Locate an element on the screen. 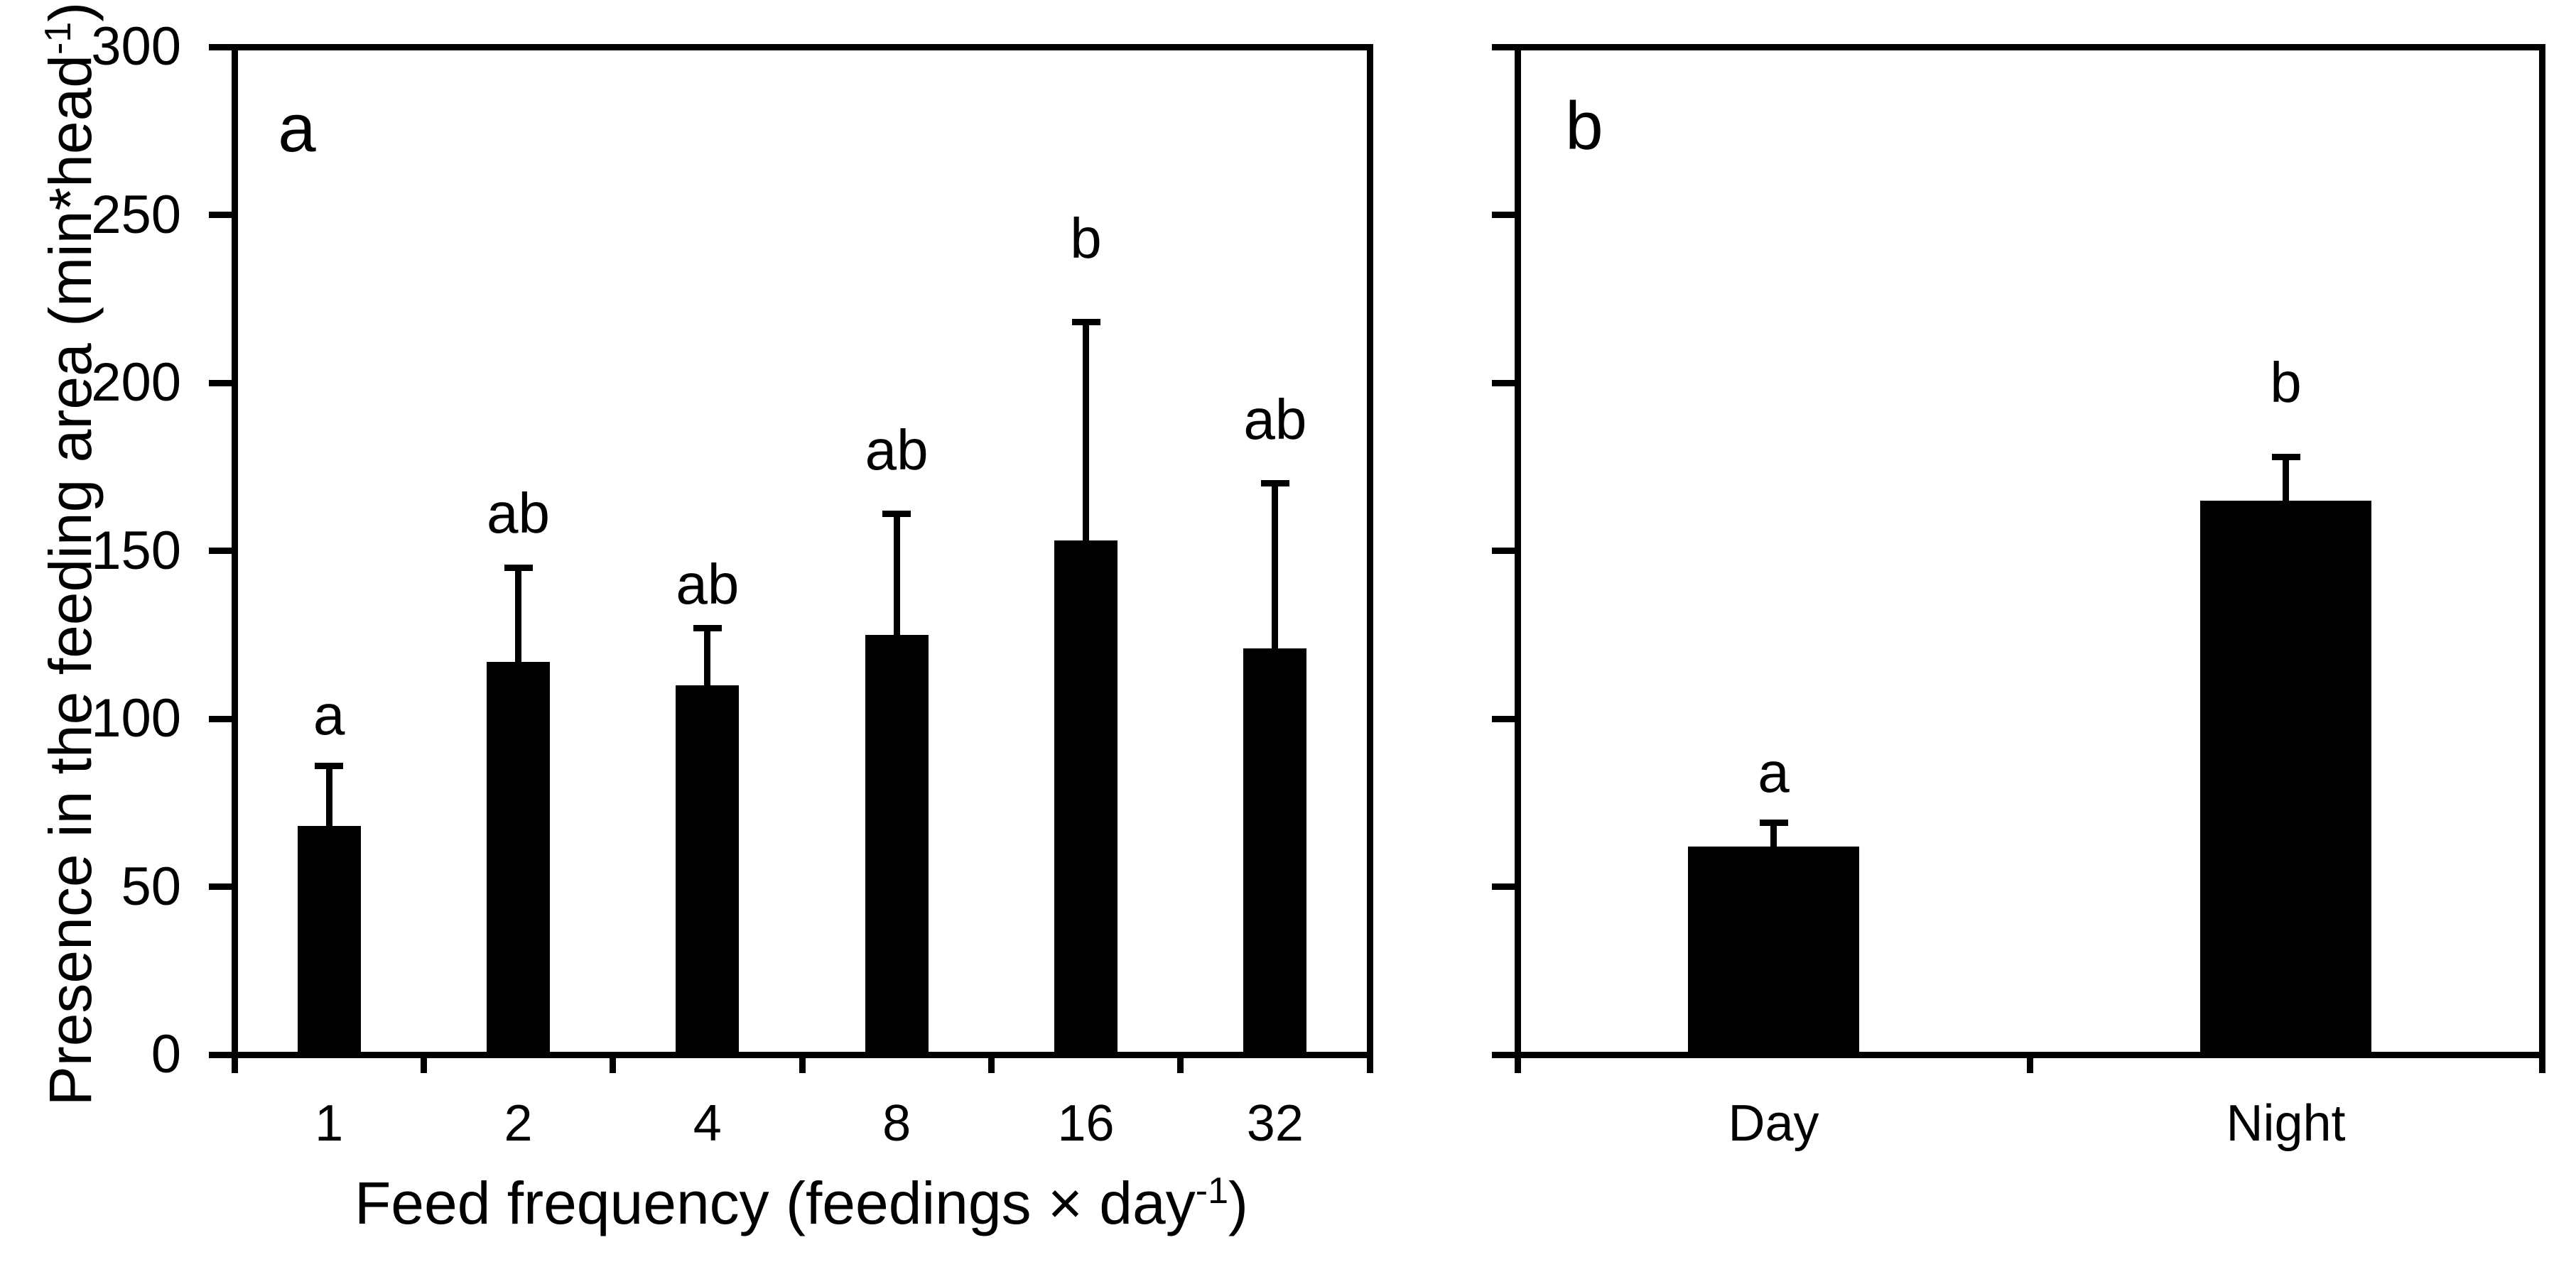 This screenshot has height=1262, width=2576. panel-label: a is located at coordinates (297, 128).